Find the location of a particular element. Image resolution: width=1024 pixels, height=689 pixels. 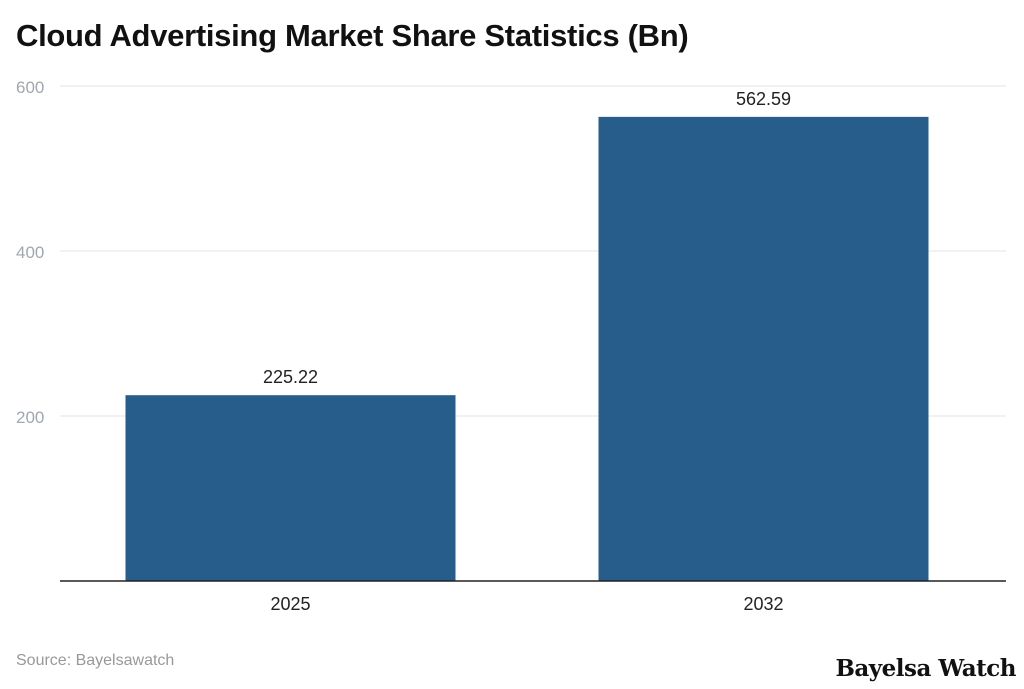

y-tick-label: 400 is located at coordinates (30, 252).